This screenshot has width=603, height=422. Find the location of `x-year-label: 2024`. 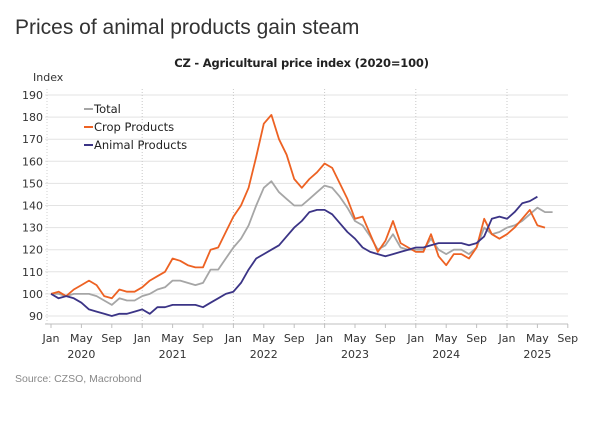

x-year-label: 2024 is located at coordinates (446, 354).